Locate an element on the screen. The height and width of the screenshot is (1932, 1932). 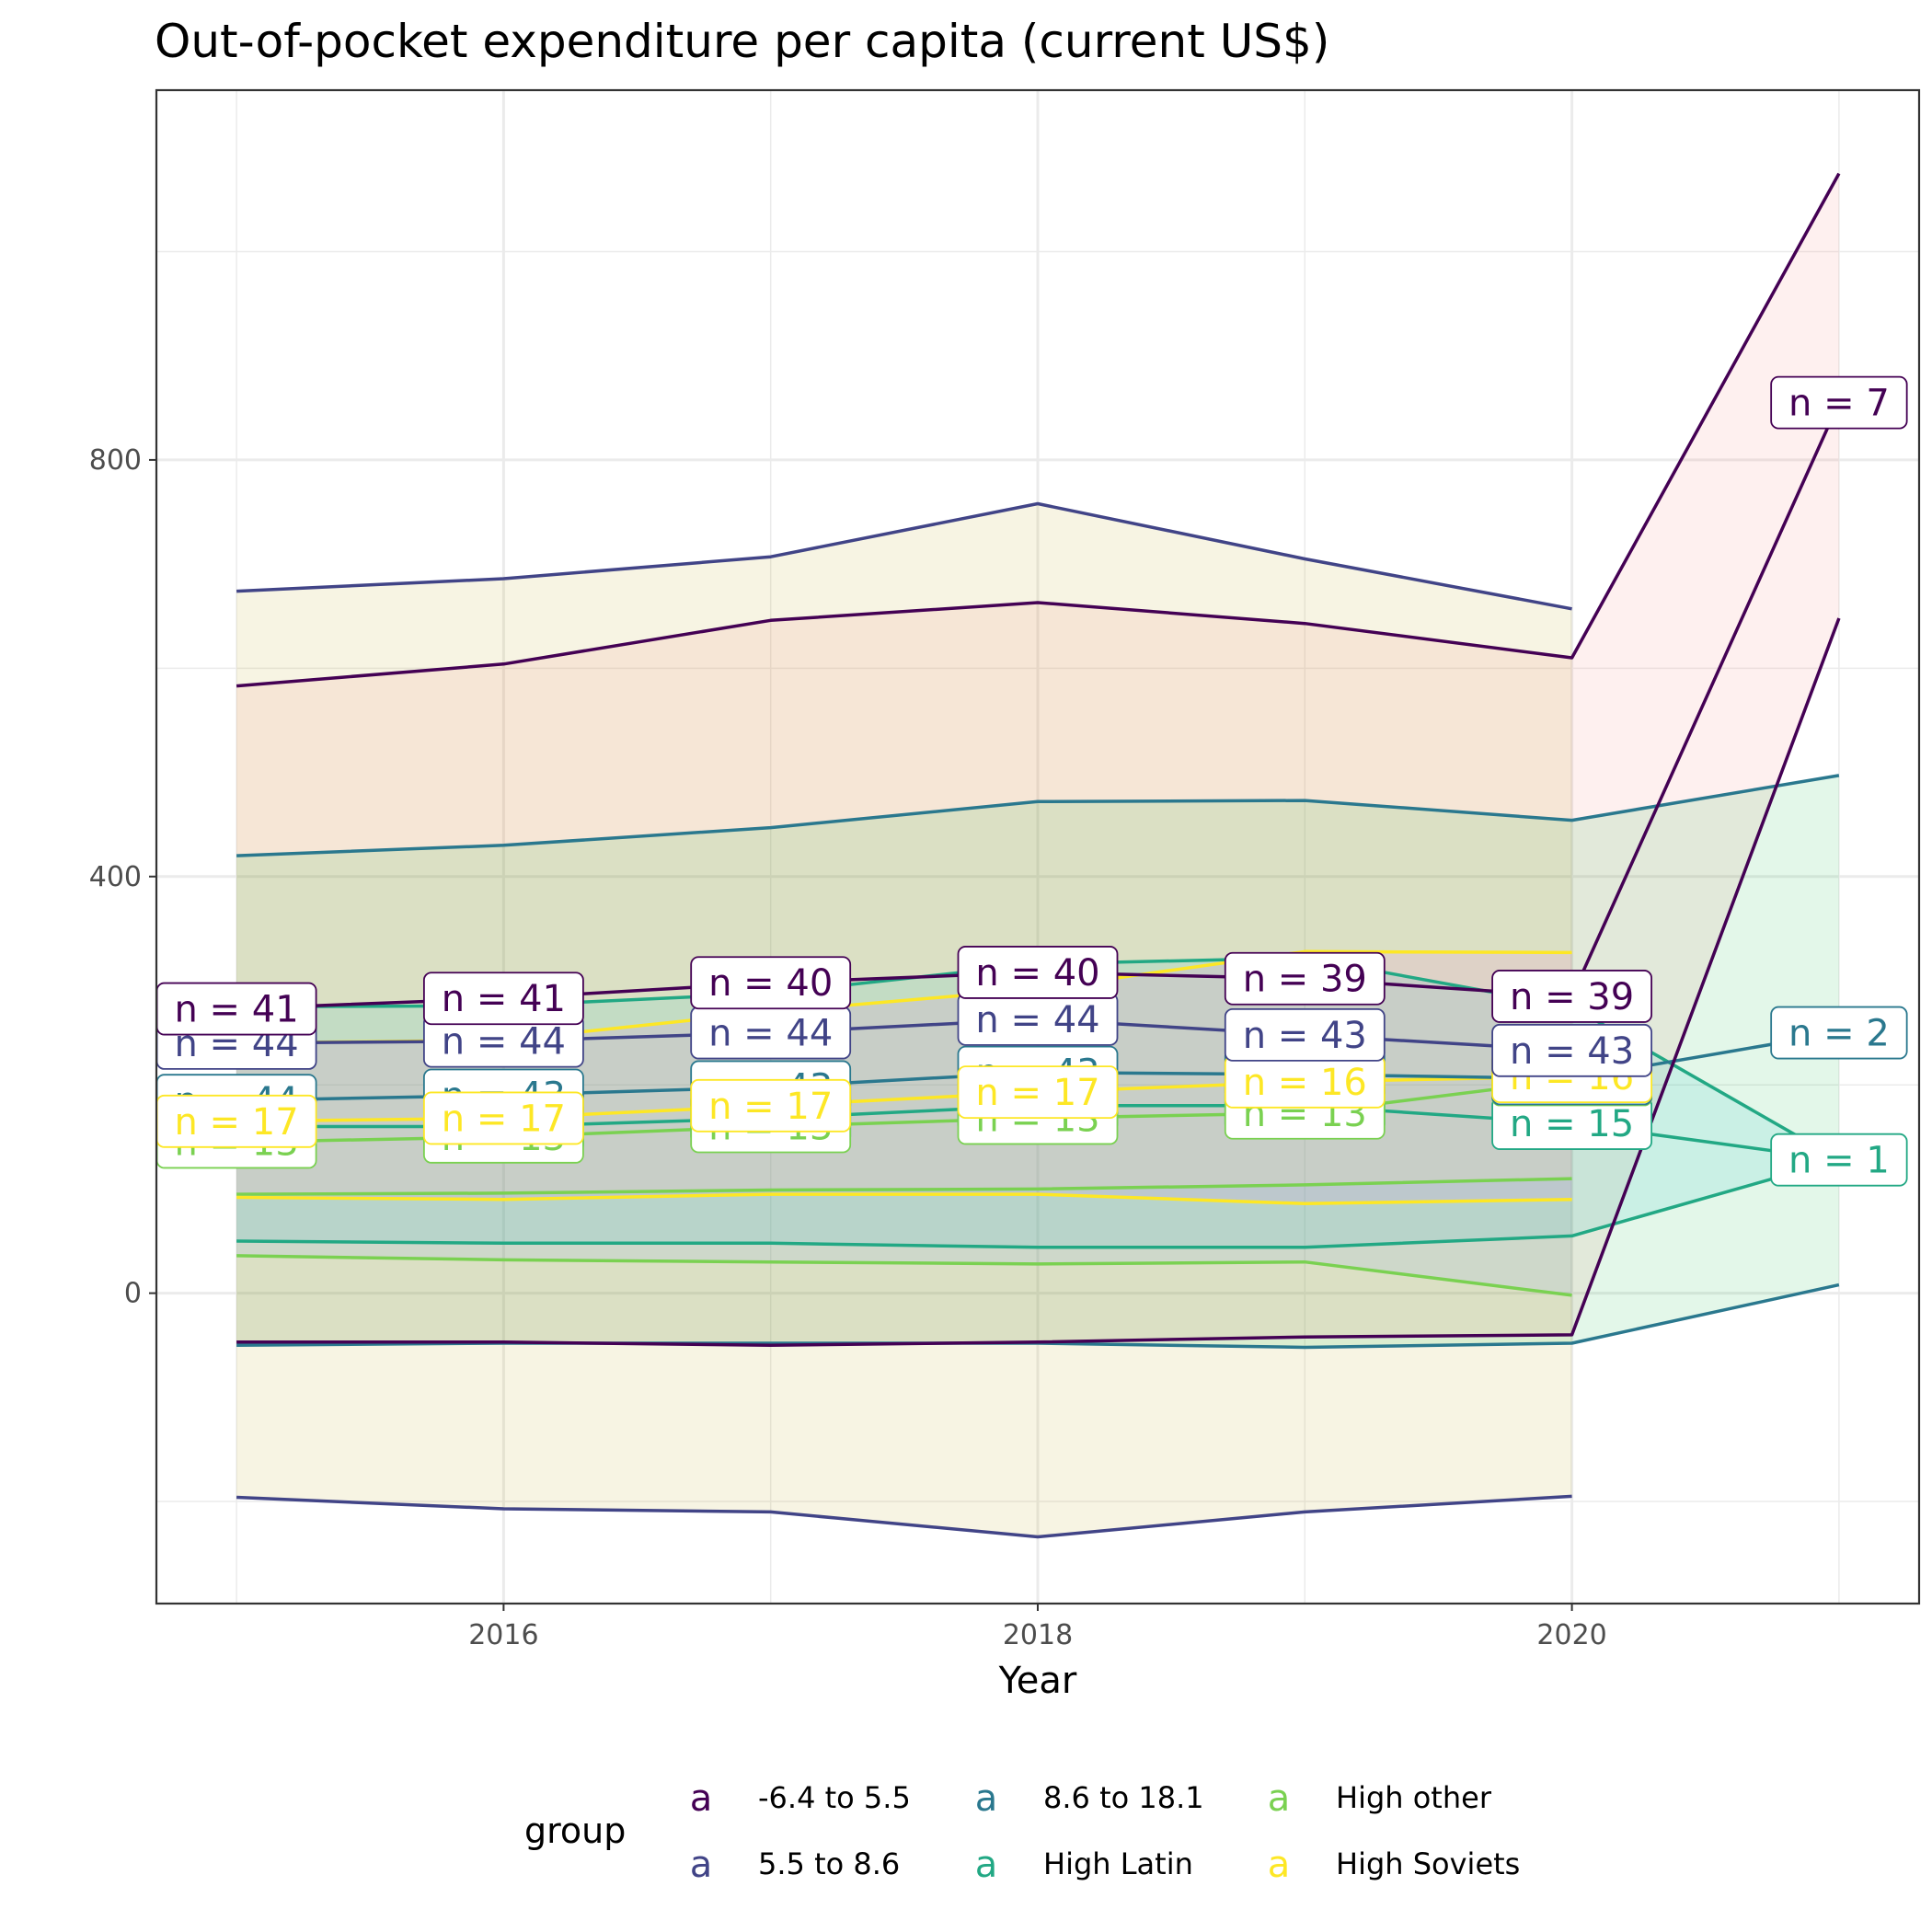
y-tick-label: 400 is located at coordinates (115, 877).